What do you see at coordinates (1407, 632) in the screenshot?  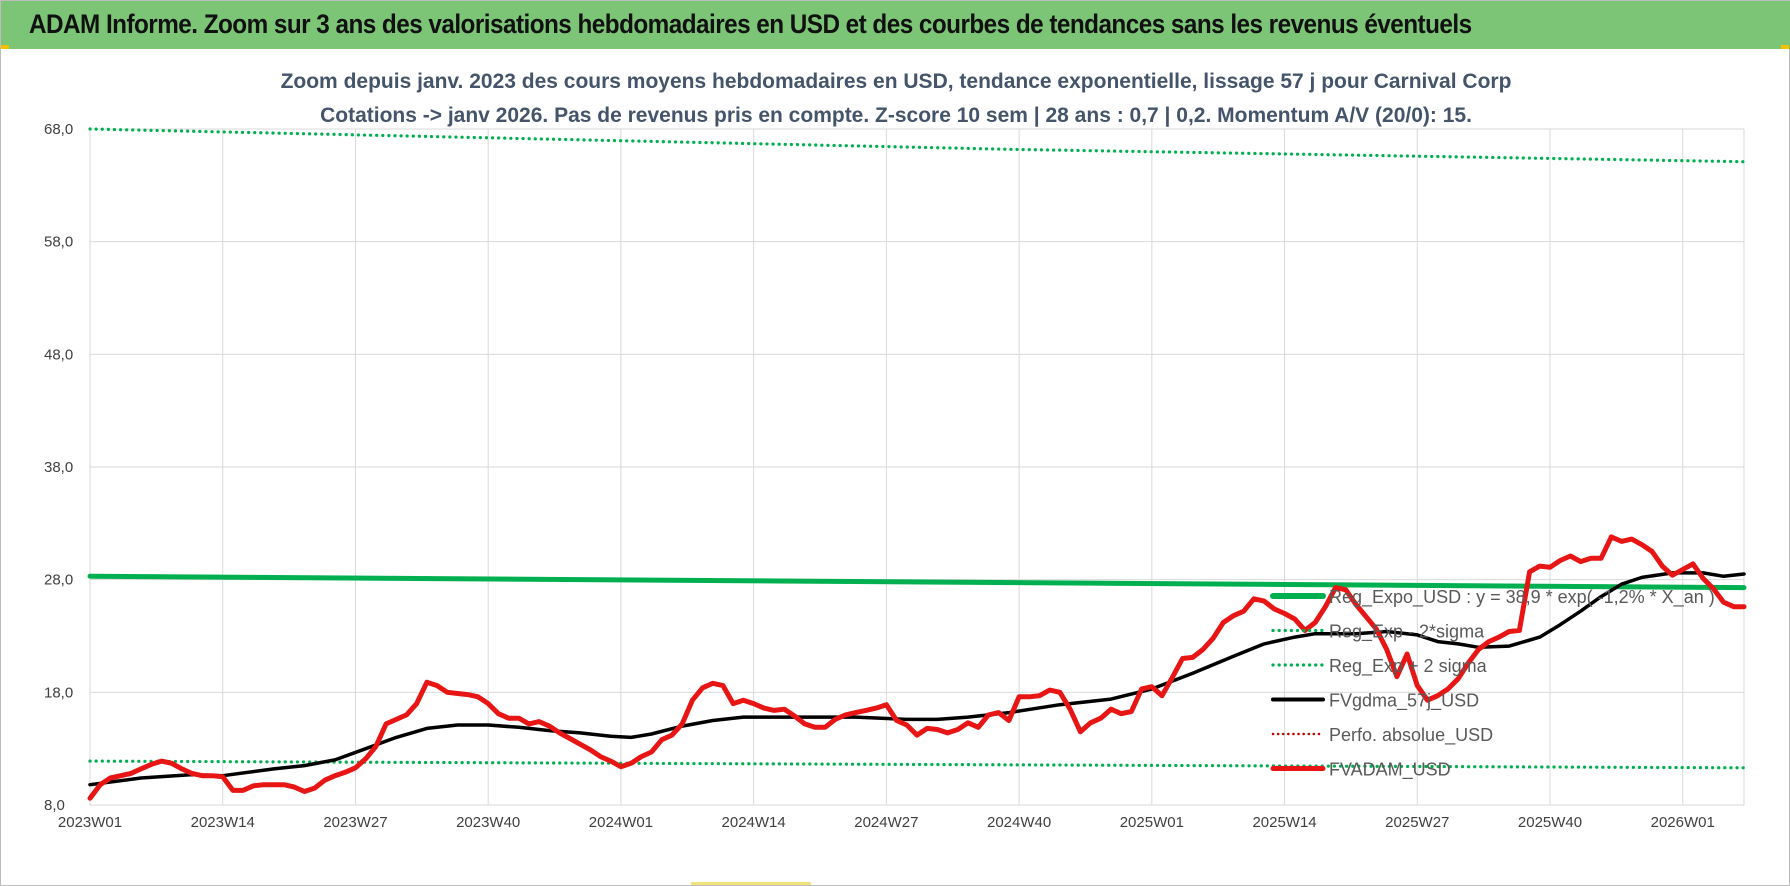 I see `legend-label: Reg_Exp - 2*sigma` at bounding box center [1407, 632].